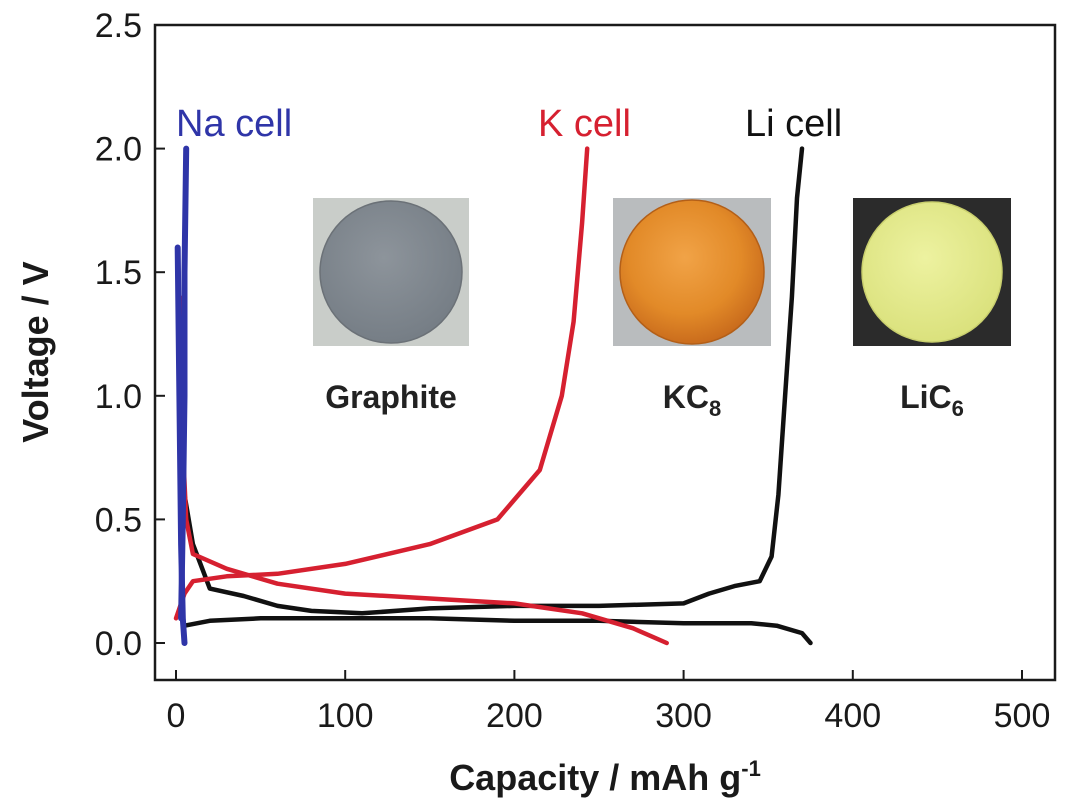 Image resolution: width=1080 pixels, height=812 pixels. What do you see at coordinates (715, 408) in the screenshot?
I see `inset-kc8-label-subscript: 8` at bounding box center [715, 408].